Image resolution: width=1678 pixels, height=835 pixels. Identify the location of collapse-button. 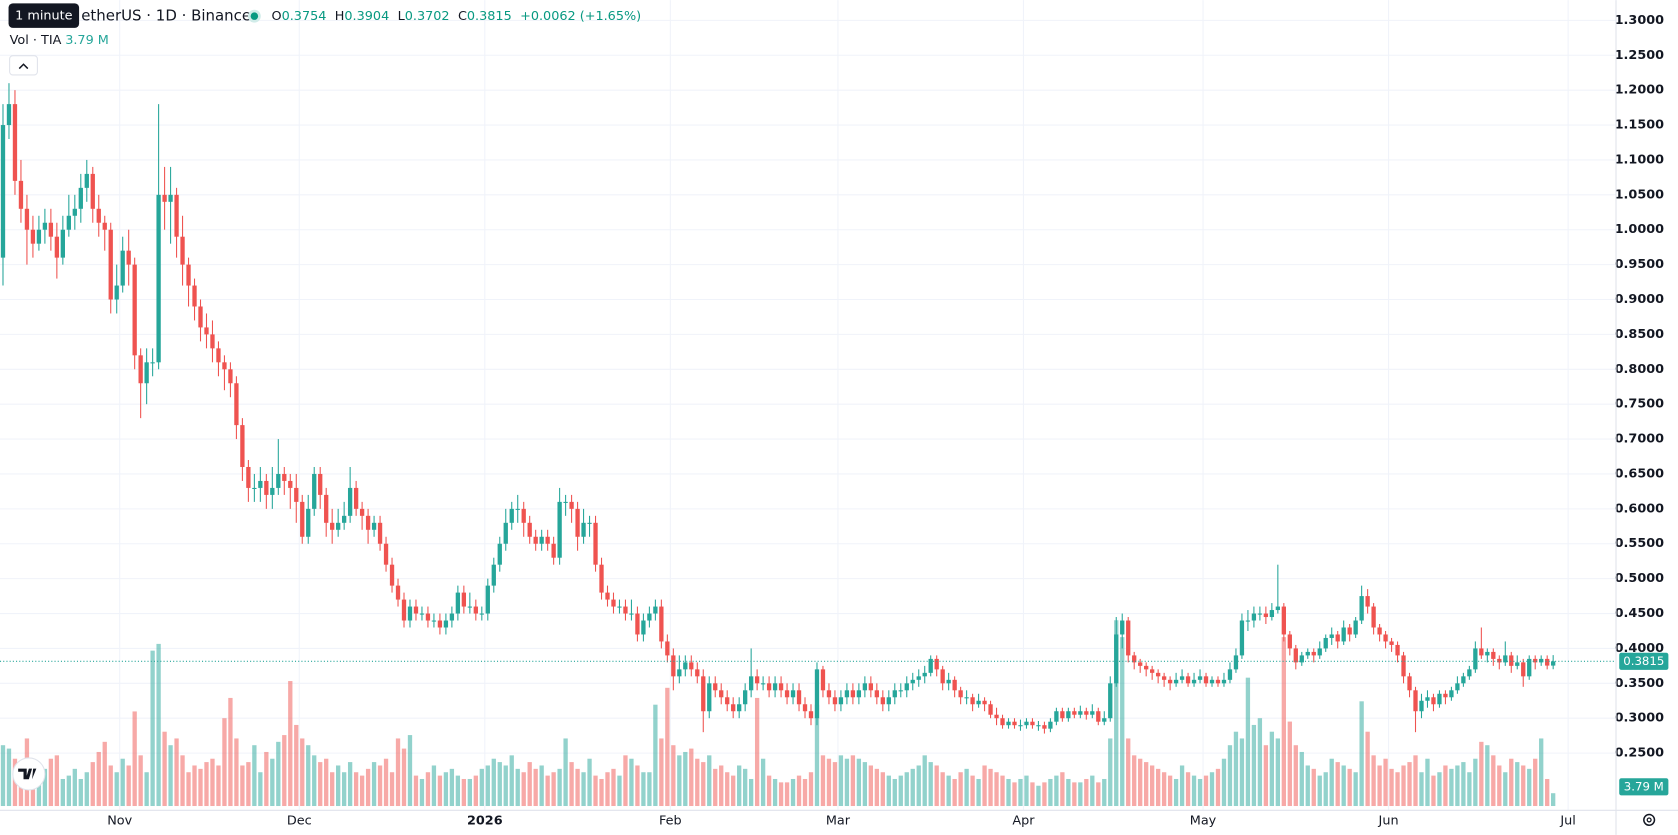
(23, 65).